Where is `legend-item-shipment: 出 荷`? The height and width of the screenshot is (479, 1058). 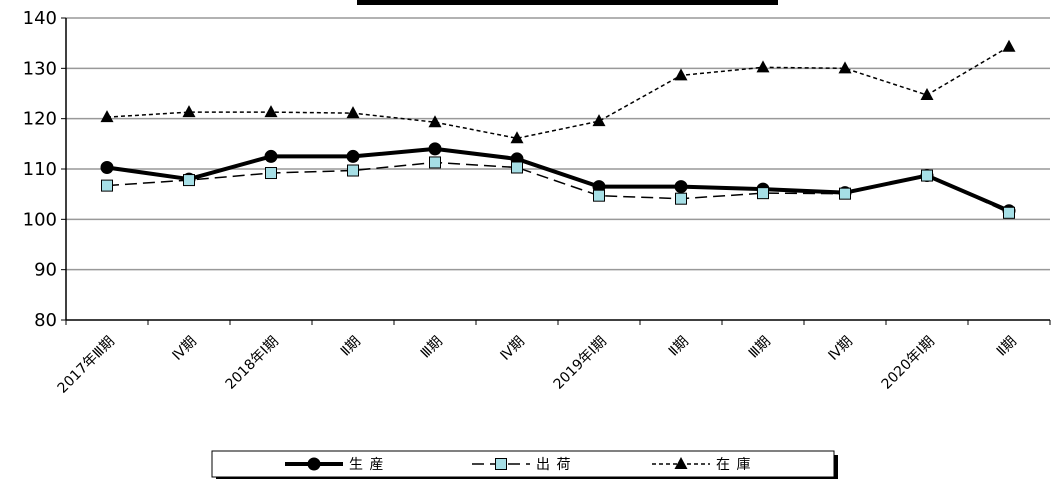 legend-item-shipment: 出 荷 is located at coordinates (521, 465).